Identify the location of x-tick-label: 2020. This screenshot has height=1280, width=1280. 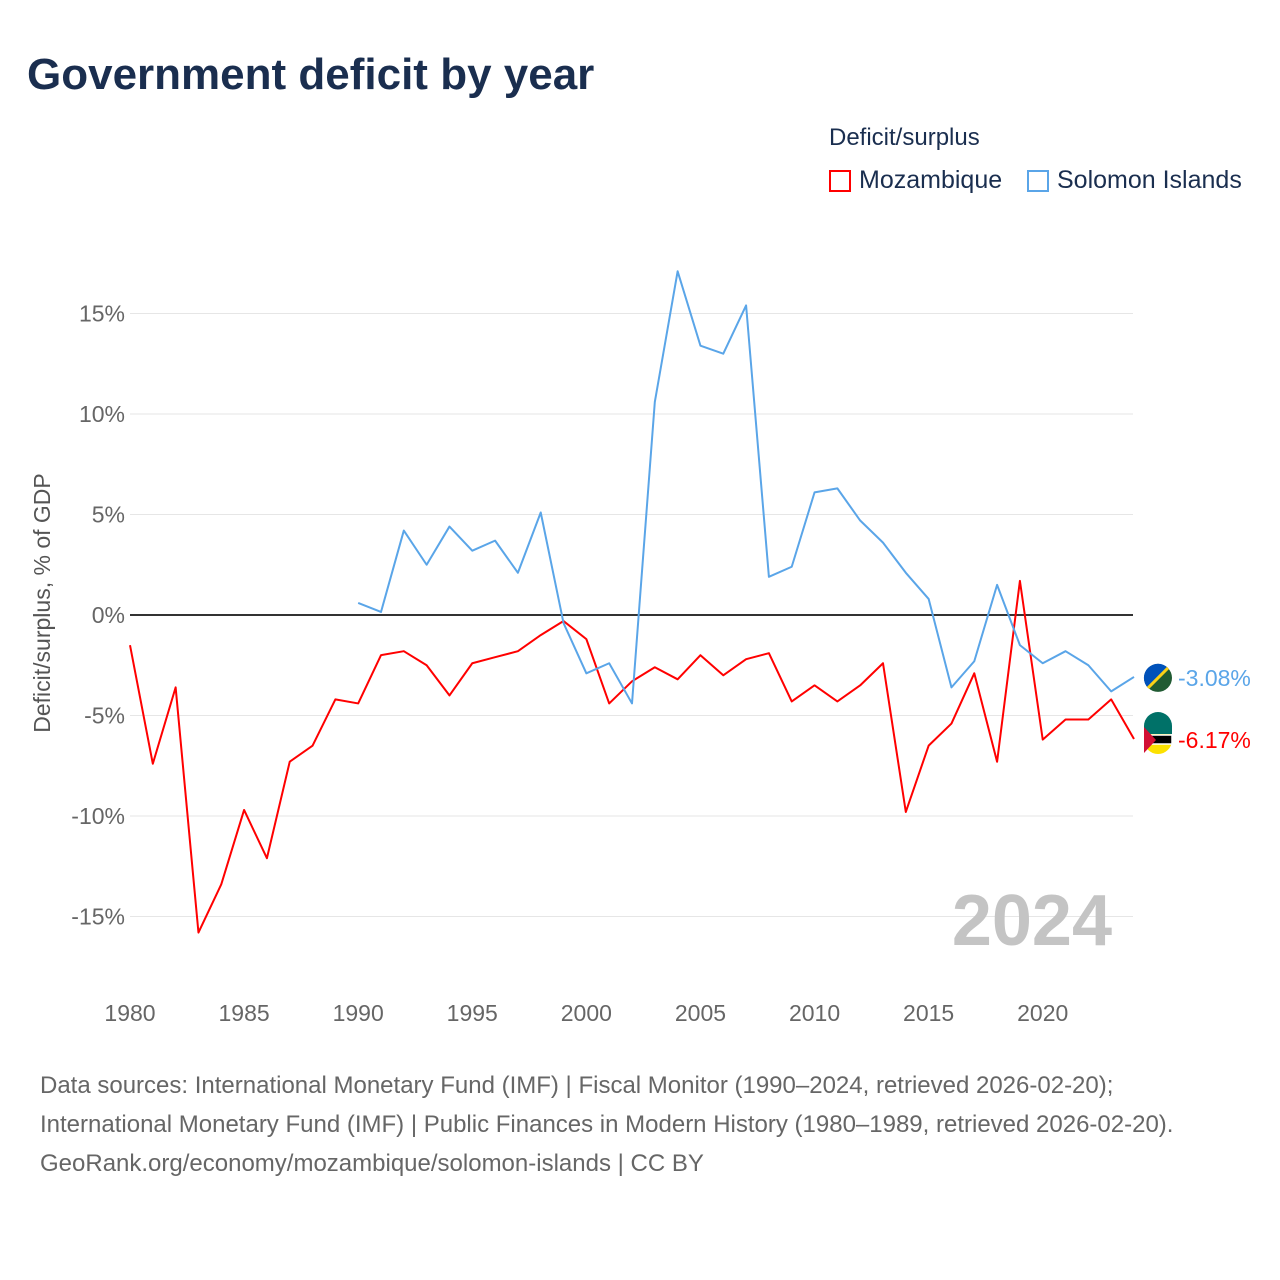
(1042, 1013).